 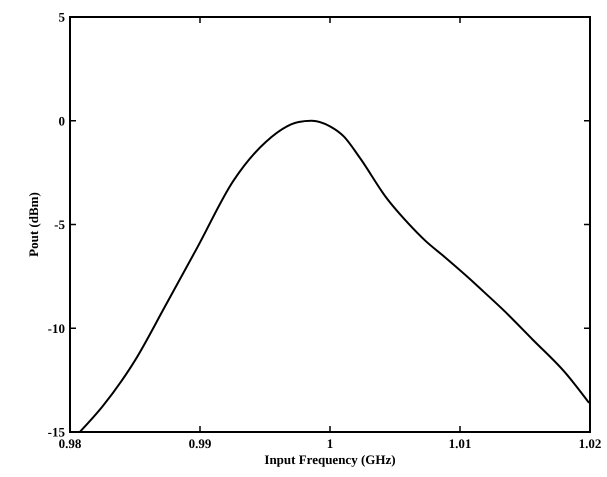 I want to click on y-tick-label: -5, so click(x=60, y=224).